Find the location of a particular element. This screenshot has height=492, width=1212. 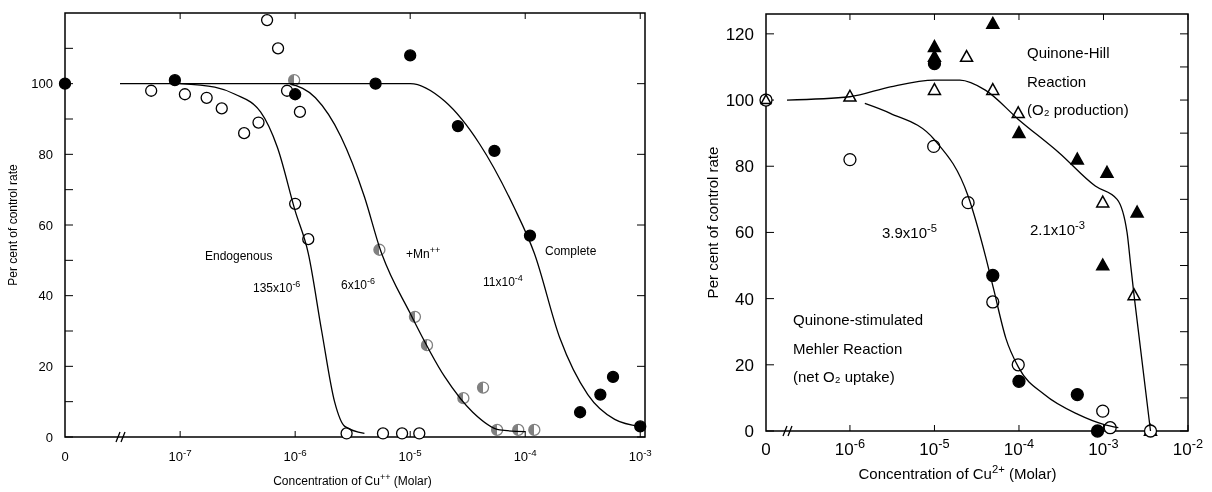

x-tick-label: 10$^{-2}$ is located at coordinates (1188, 447).